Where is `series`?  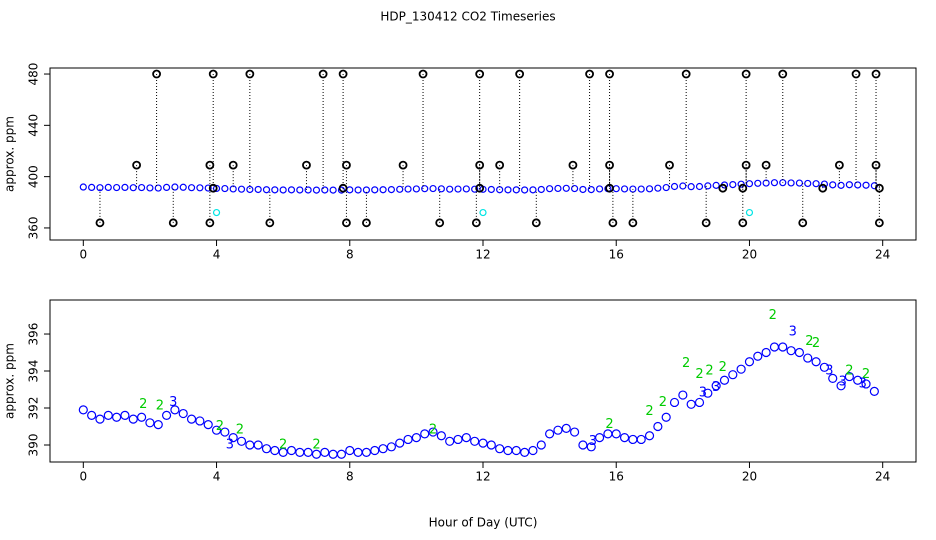 series is located at coordinates (478, 186).